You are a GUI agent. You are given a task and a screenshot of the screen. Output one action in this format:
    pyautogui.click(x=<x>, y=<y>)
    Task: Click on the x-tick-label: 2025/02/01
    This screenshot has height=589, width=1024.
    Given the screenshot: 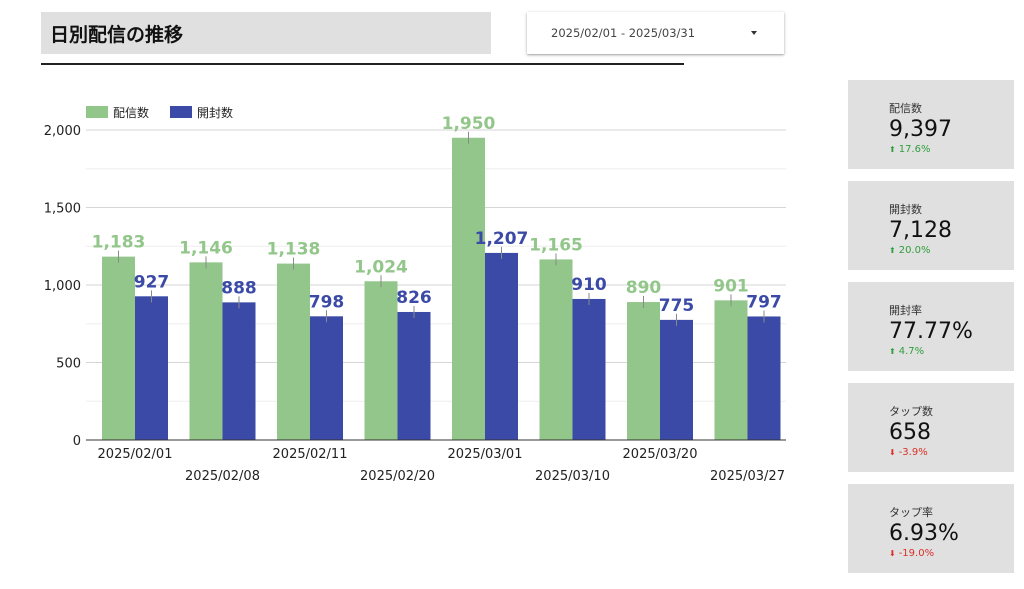 What is the action you would take?
    pyautogui.click(x=135, y=454)
    